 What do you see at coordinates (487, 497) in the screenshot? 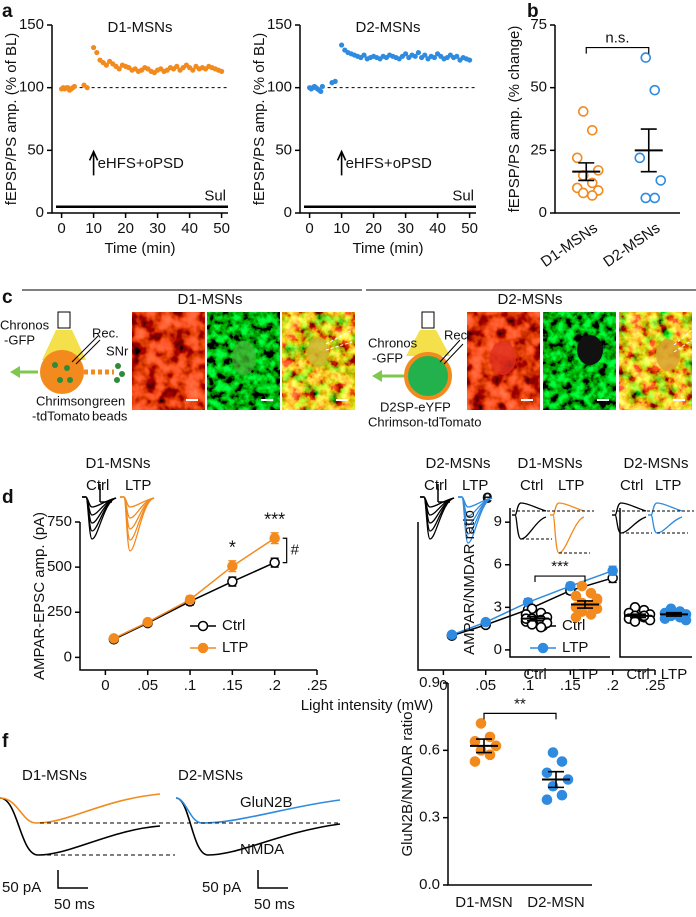
I see `panel-label: e` at bounding box center [487, 497].